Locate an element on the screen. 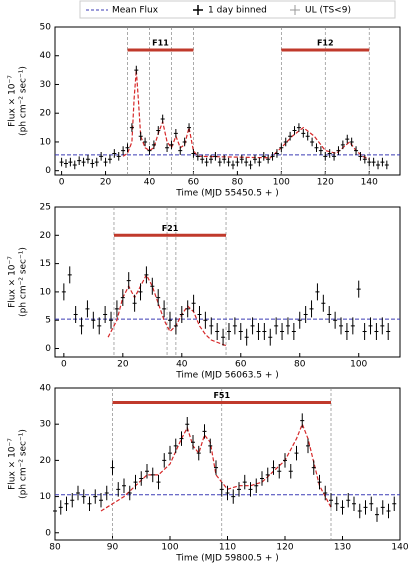 This screenshot has height=575, width=415. y-axis-label: Flux × 10⁻⁷ is located at coordinates (13, 464).